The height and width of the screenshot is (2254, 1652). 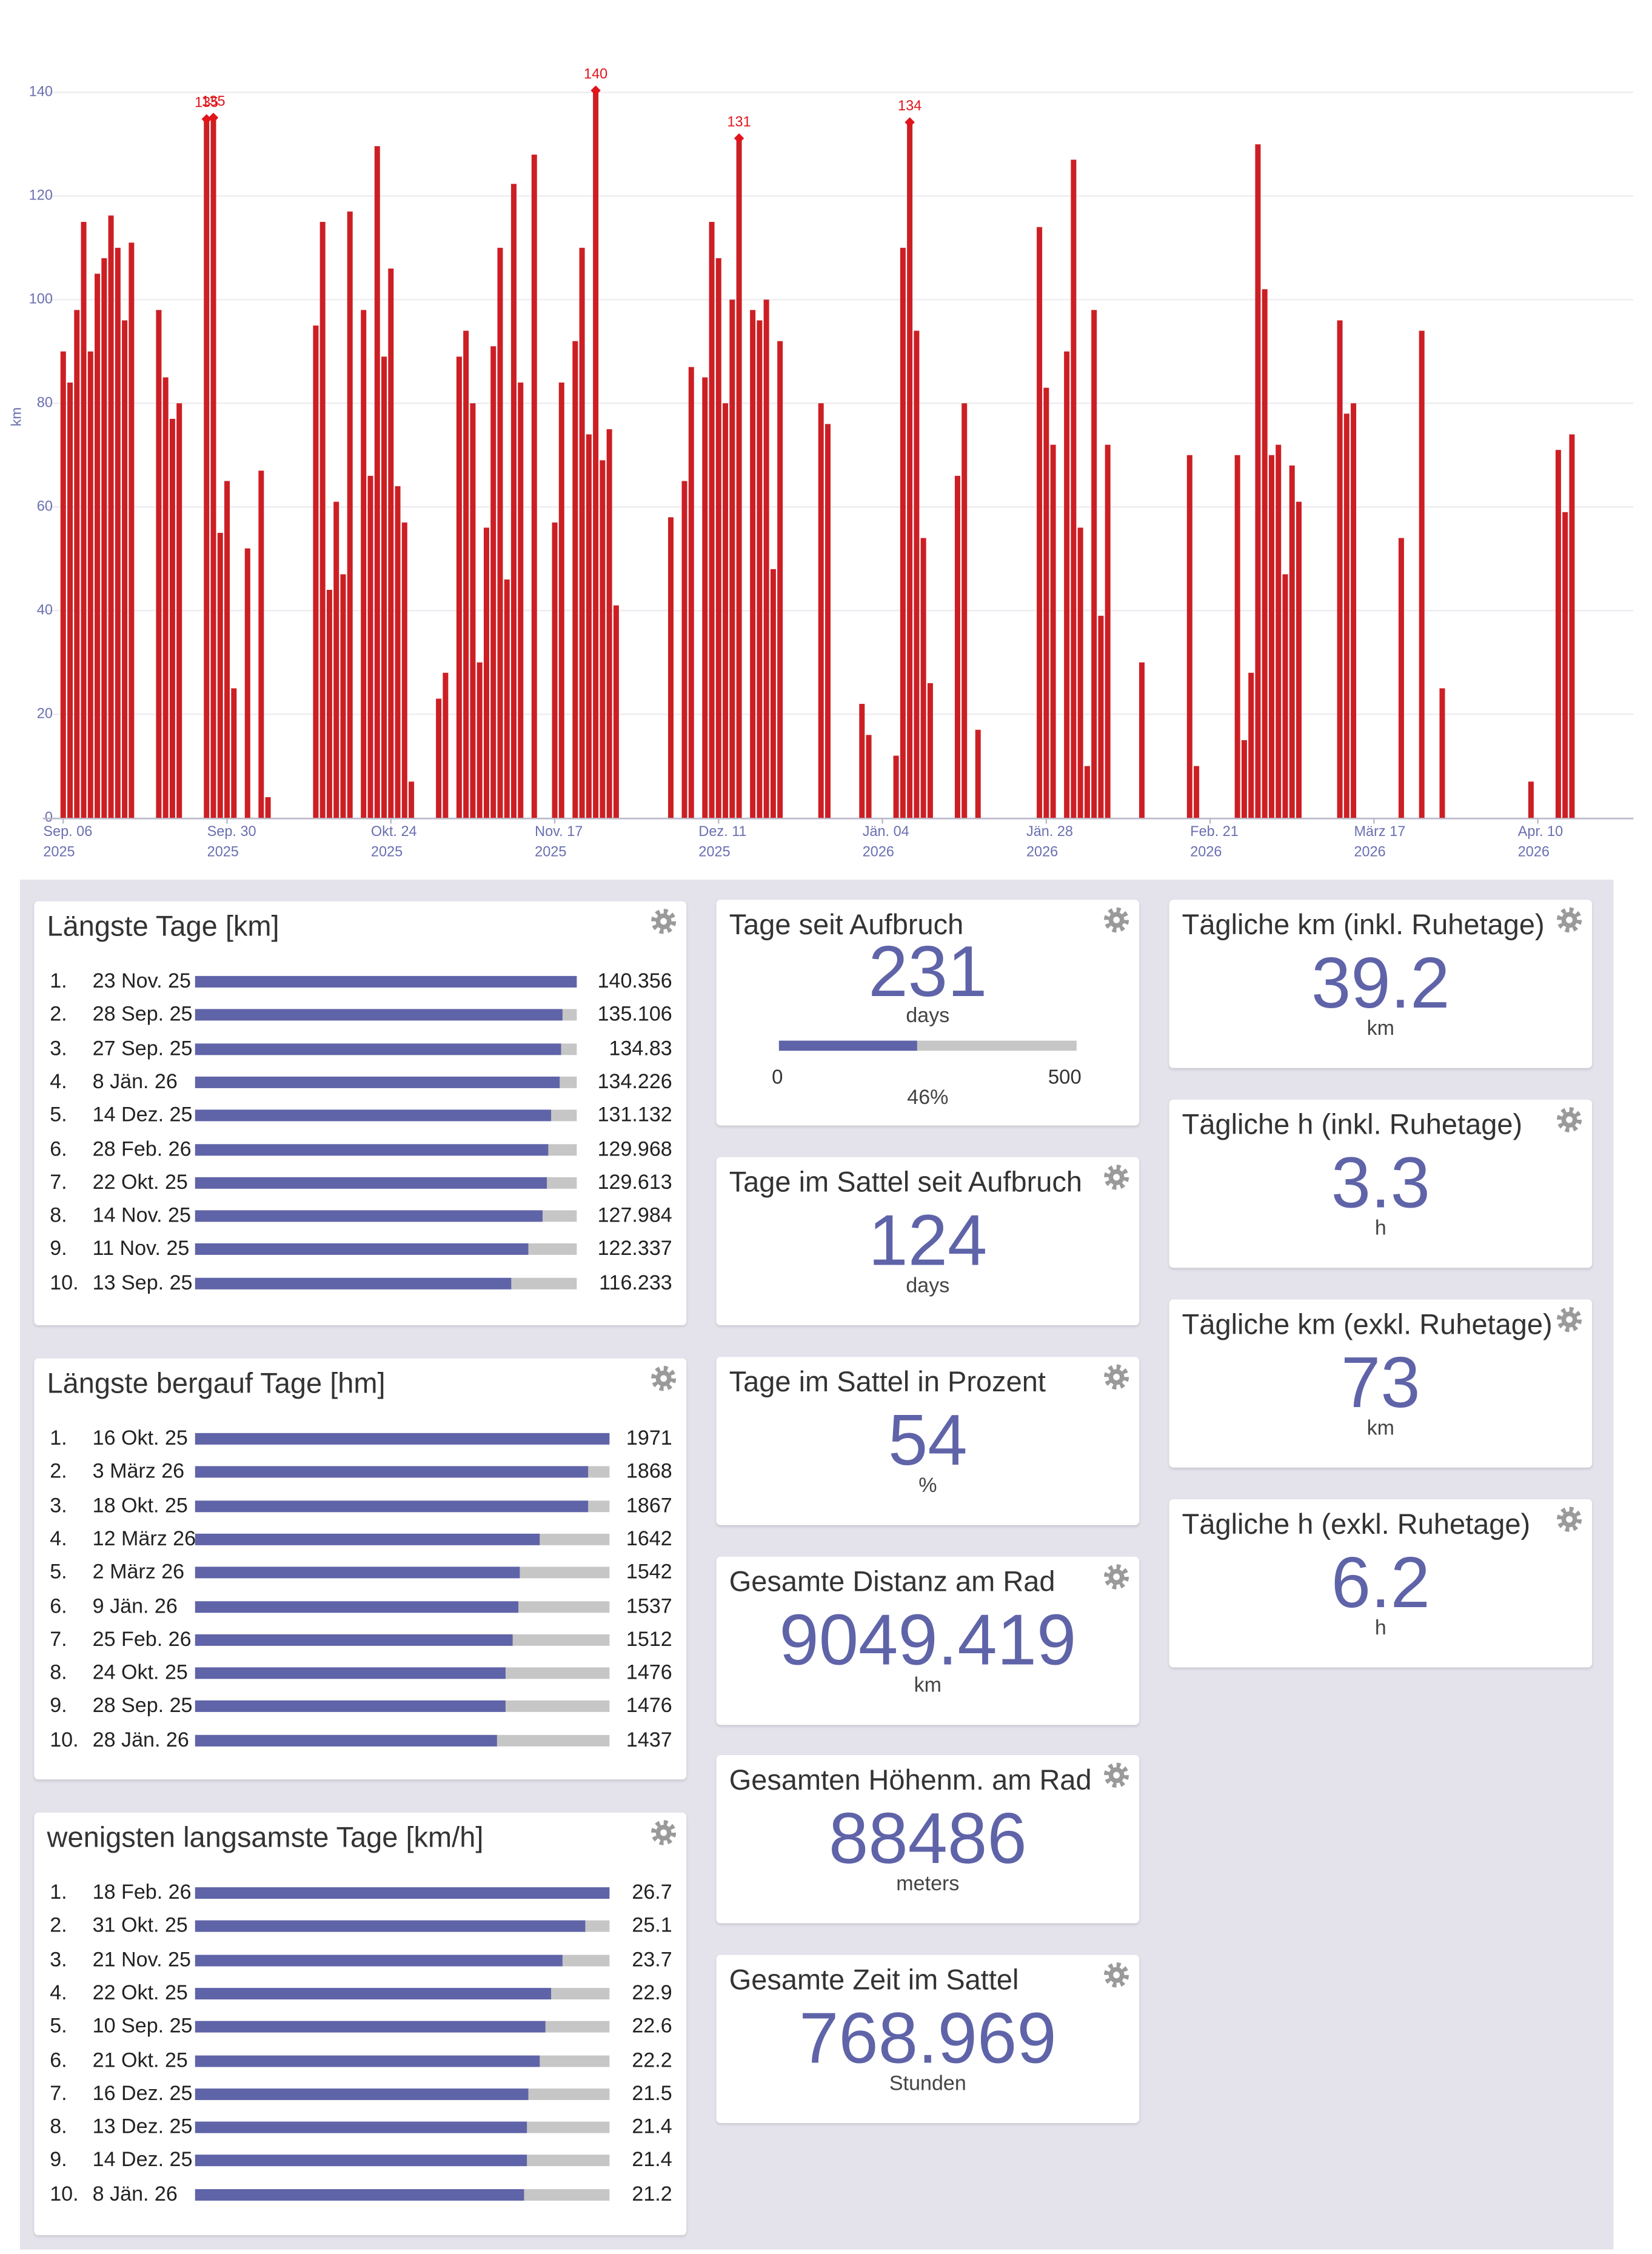 What do you see at coordinates (141, 1250) in the screenshot?
I see `date: 11 Nov. 25` at bounding box center [141, 1250].